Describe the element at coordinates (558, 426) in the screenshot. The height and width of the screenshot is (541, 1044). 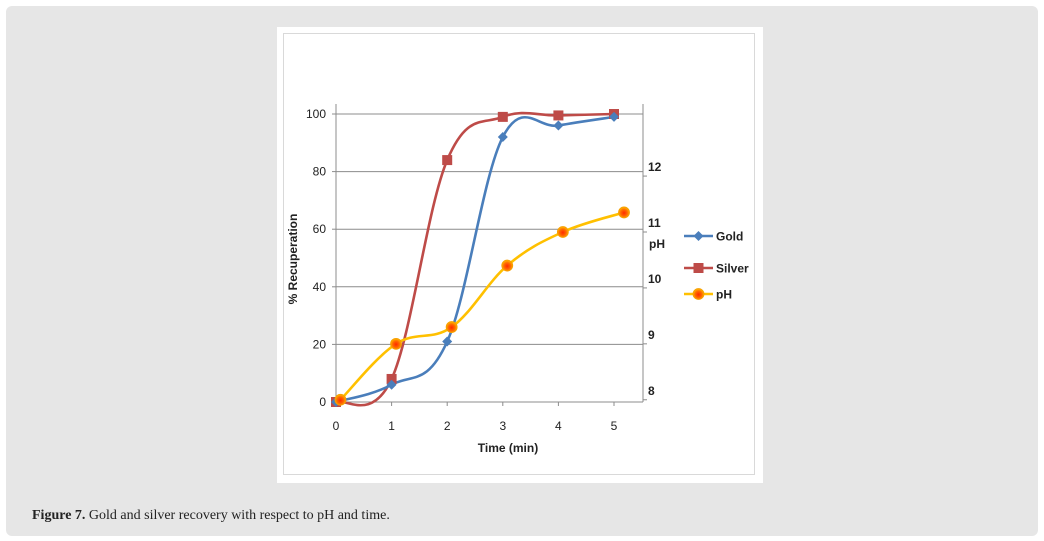
I see `x-tick-label: 4` at that location.